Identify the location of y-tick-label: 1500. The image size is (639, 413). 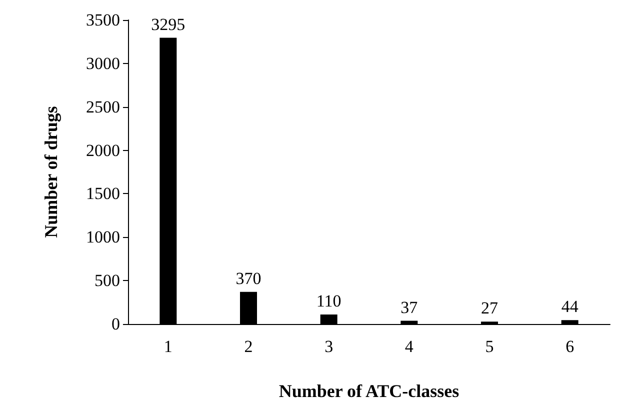
(103, 194).